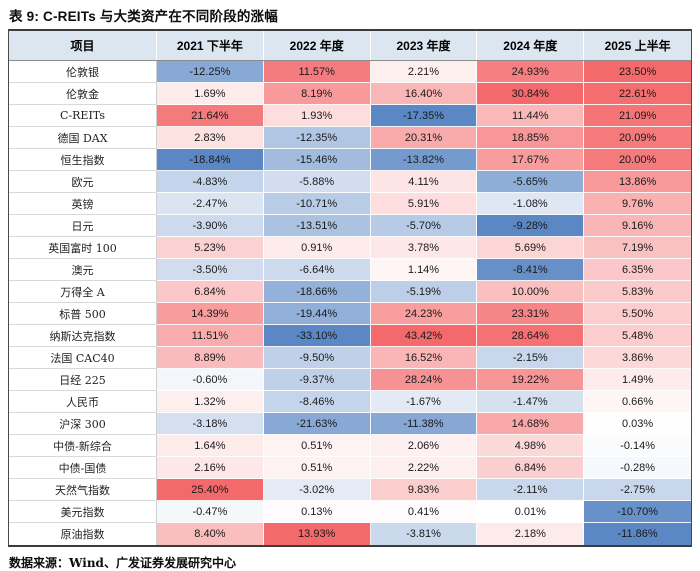  What do you see at coordinates (210, 160) in the screenshot?
I see `value-cell: -18.84%` at bounding box center [210, 160].